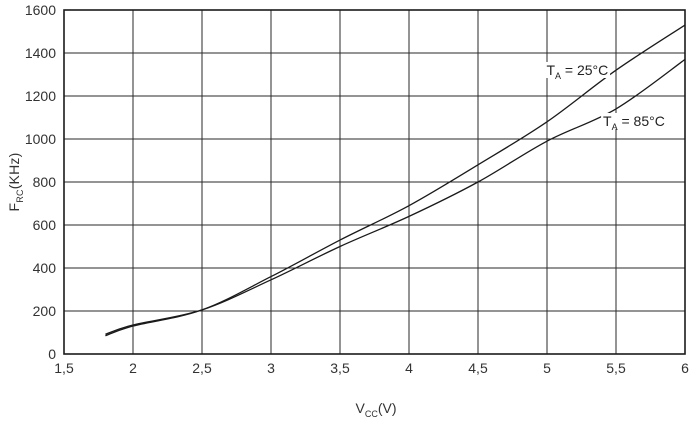  I want to click on curve-label-85c: TA = 85°C, so click(634, 122).